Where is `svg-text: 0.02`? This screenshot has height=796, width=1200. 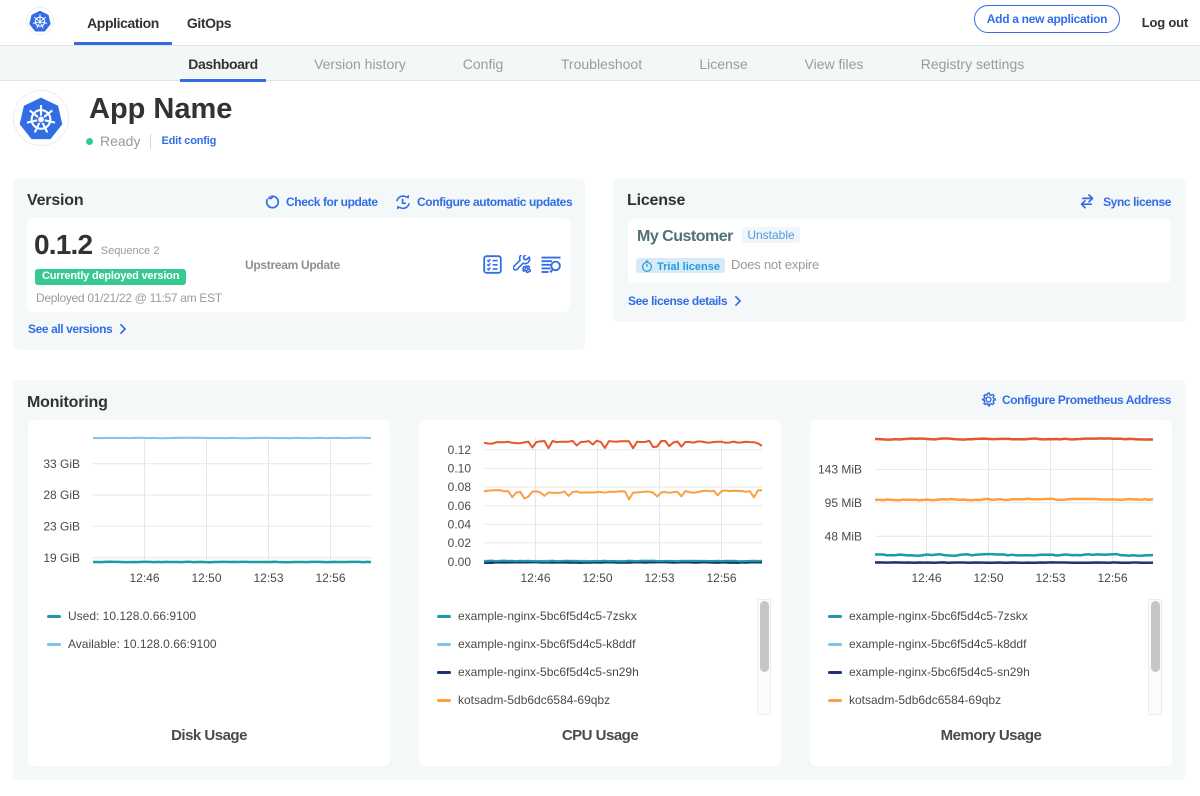 svg-text: 0.02 is located at coordinates (460, 543).